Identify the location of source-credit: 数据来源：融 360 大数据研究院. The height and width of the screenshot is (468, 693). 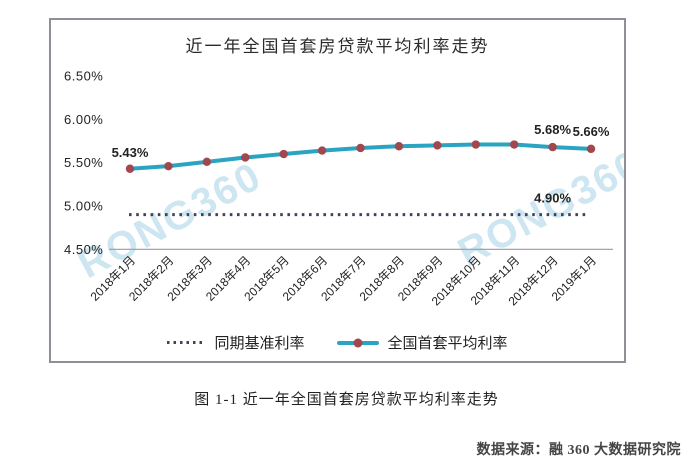
(578, 450).